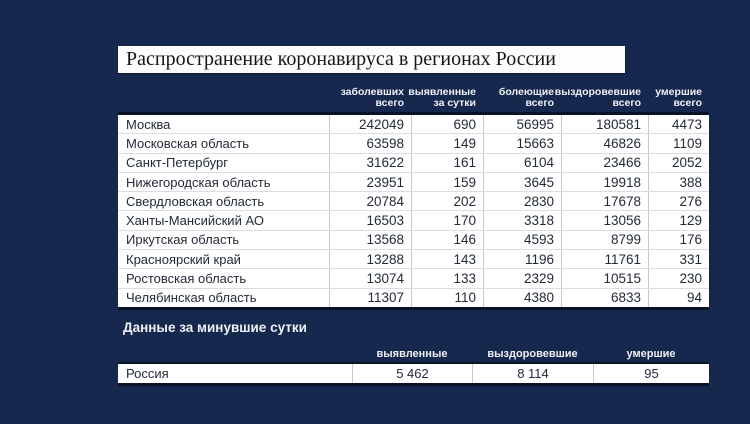 Image resolution: width=750 pixels, height=424 pixels. What do you see at coordinates (447, 259) in the screenshot?
I see `cell-new-per-day: 143` at bounding box center [447, 259].